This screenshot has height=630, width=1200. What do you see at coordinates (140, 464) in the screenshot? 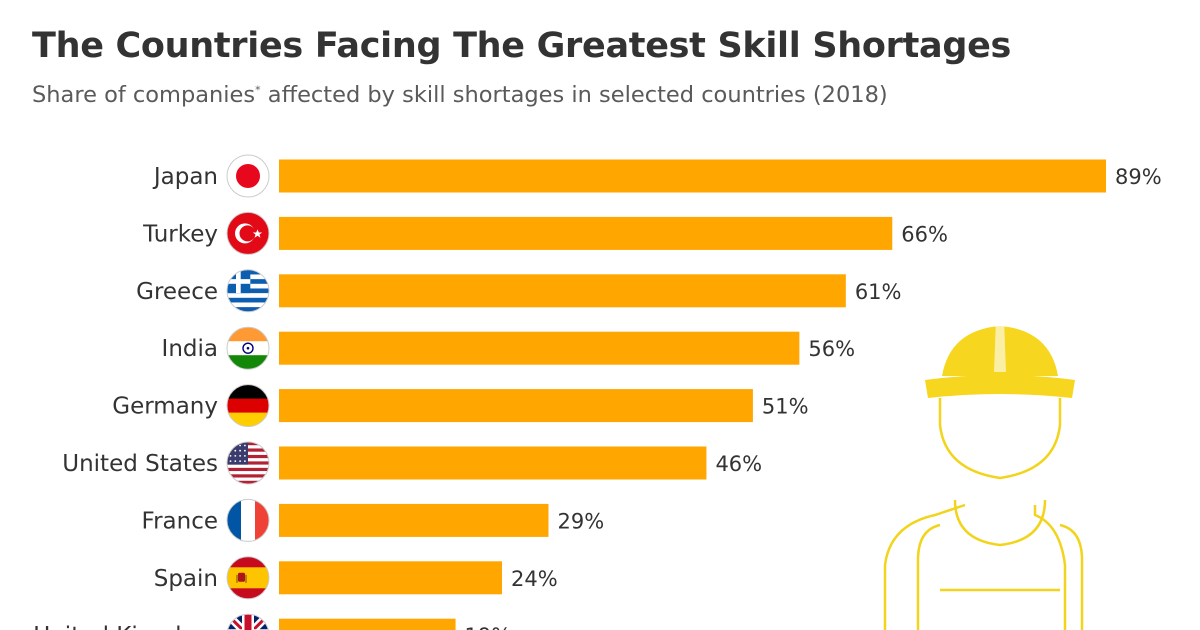
I see `category-label: United States` at bounding box center [140, 464].